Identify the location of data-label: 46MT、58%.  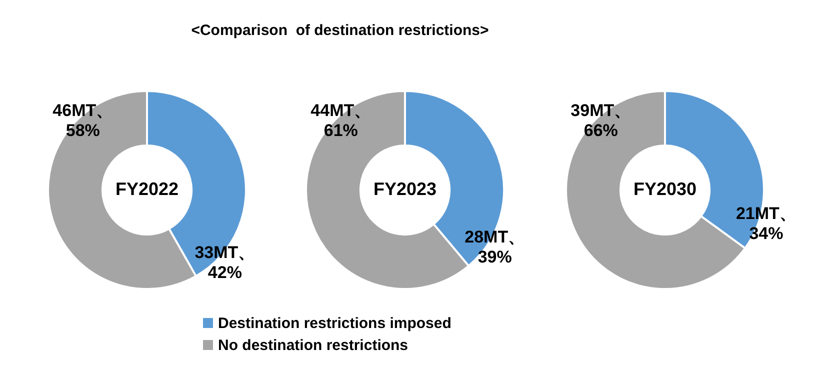
(83, 120).